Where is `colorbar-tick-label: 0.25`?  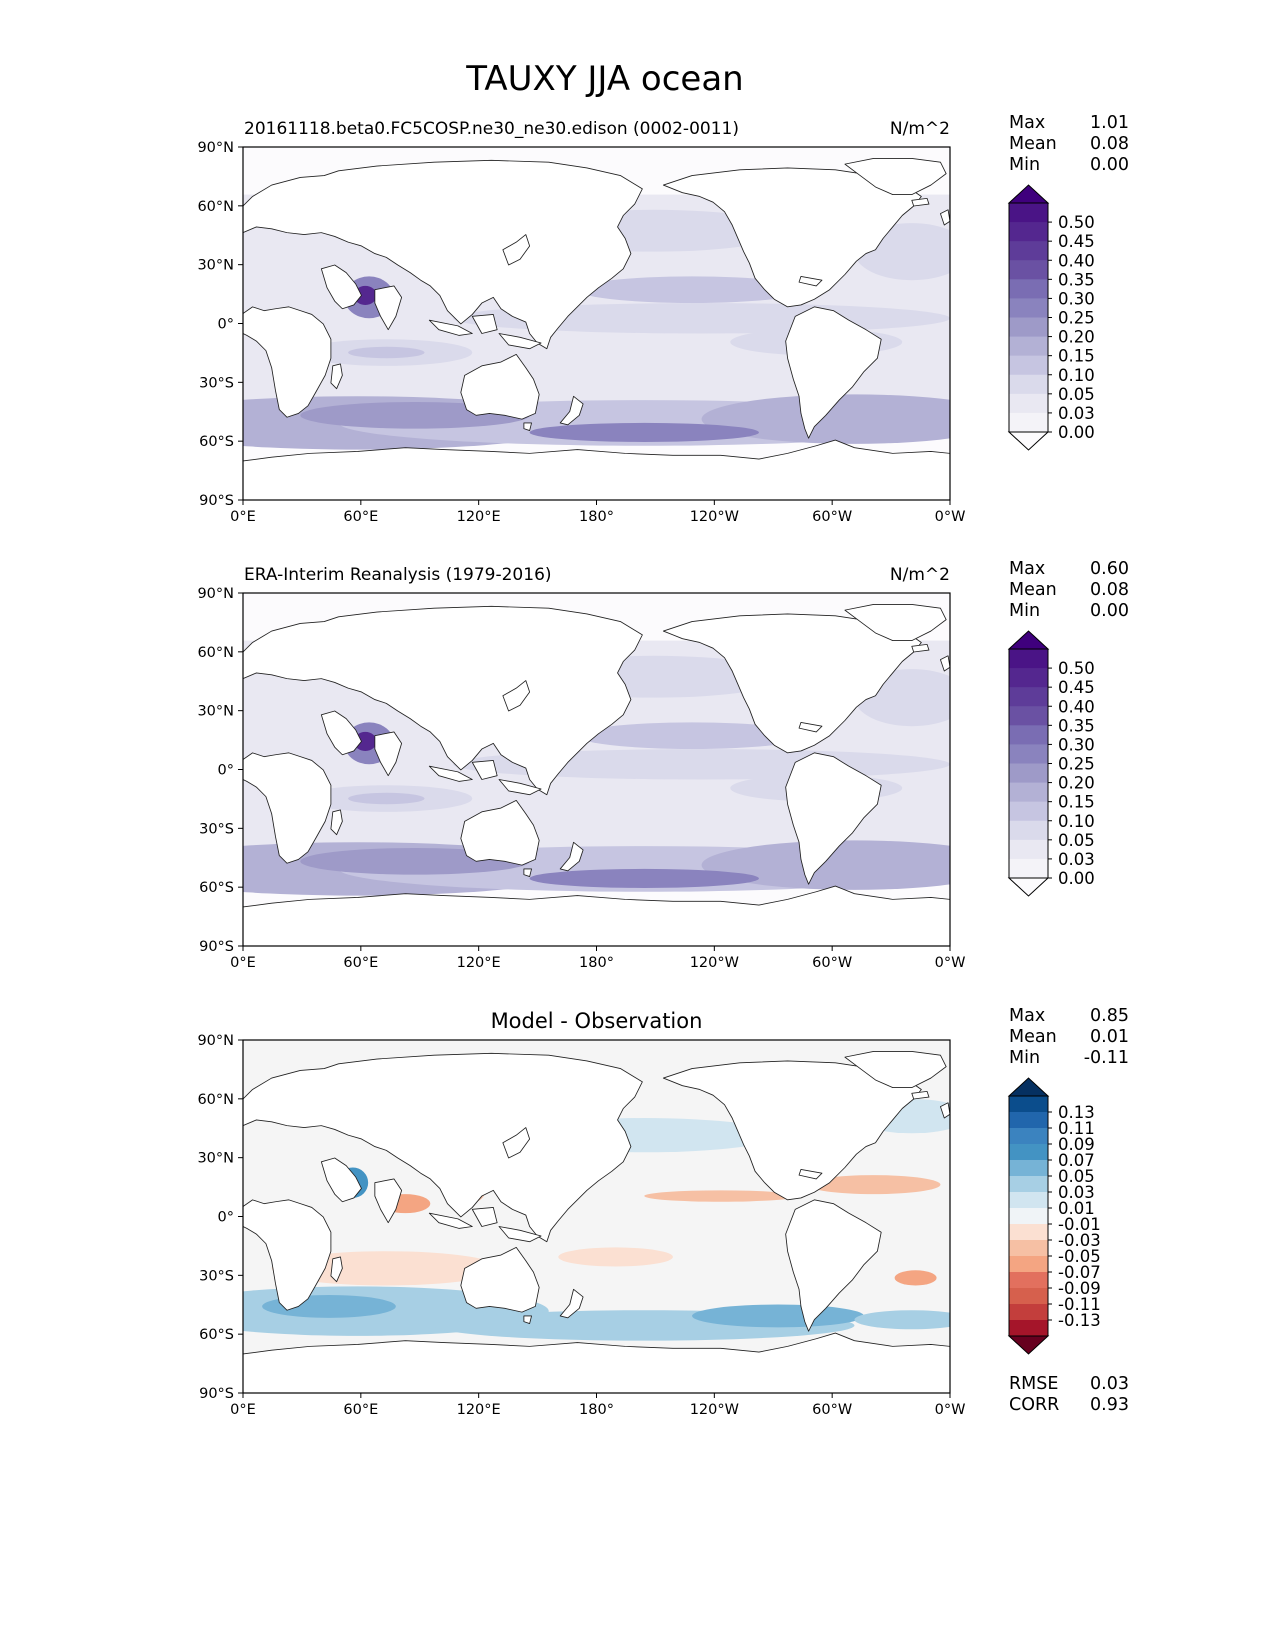 colorbar-tick-label: 0.25 is located at coordinates (1076, 318).